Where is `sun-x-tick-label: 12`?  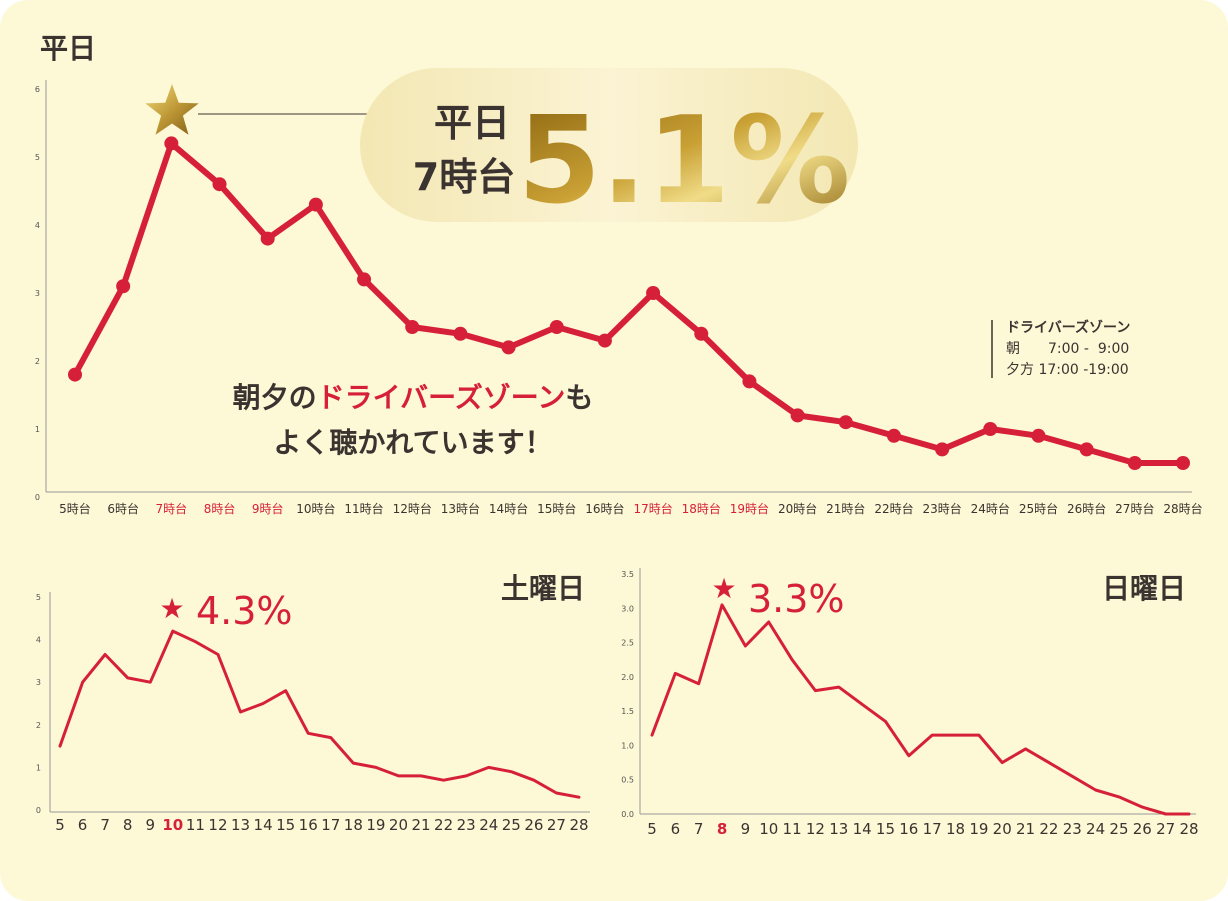
sun-x-tick-label: 12 is located at coordinates (815, 829).